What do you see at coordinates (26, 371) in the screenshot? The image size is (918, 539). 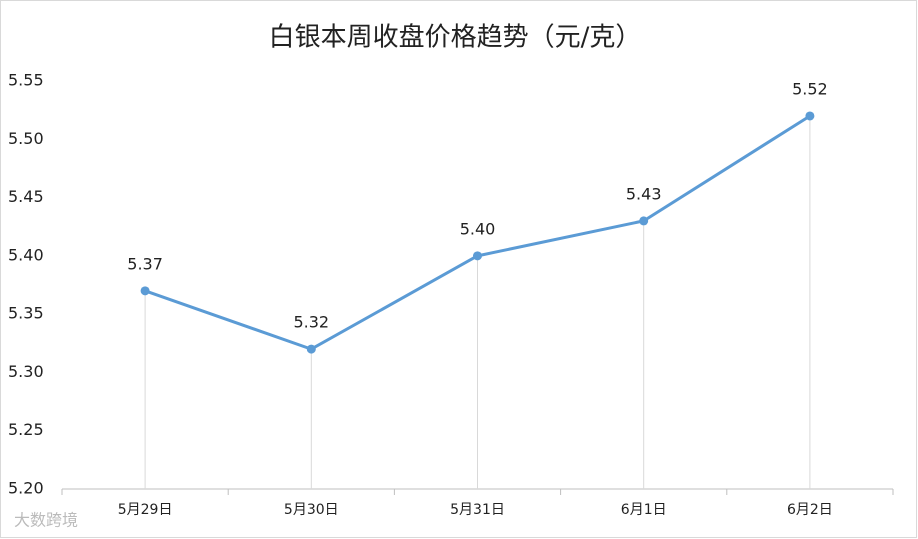 I see `y-tick-label: 5.30` at bounding box center [26, 371].